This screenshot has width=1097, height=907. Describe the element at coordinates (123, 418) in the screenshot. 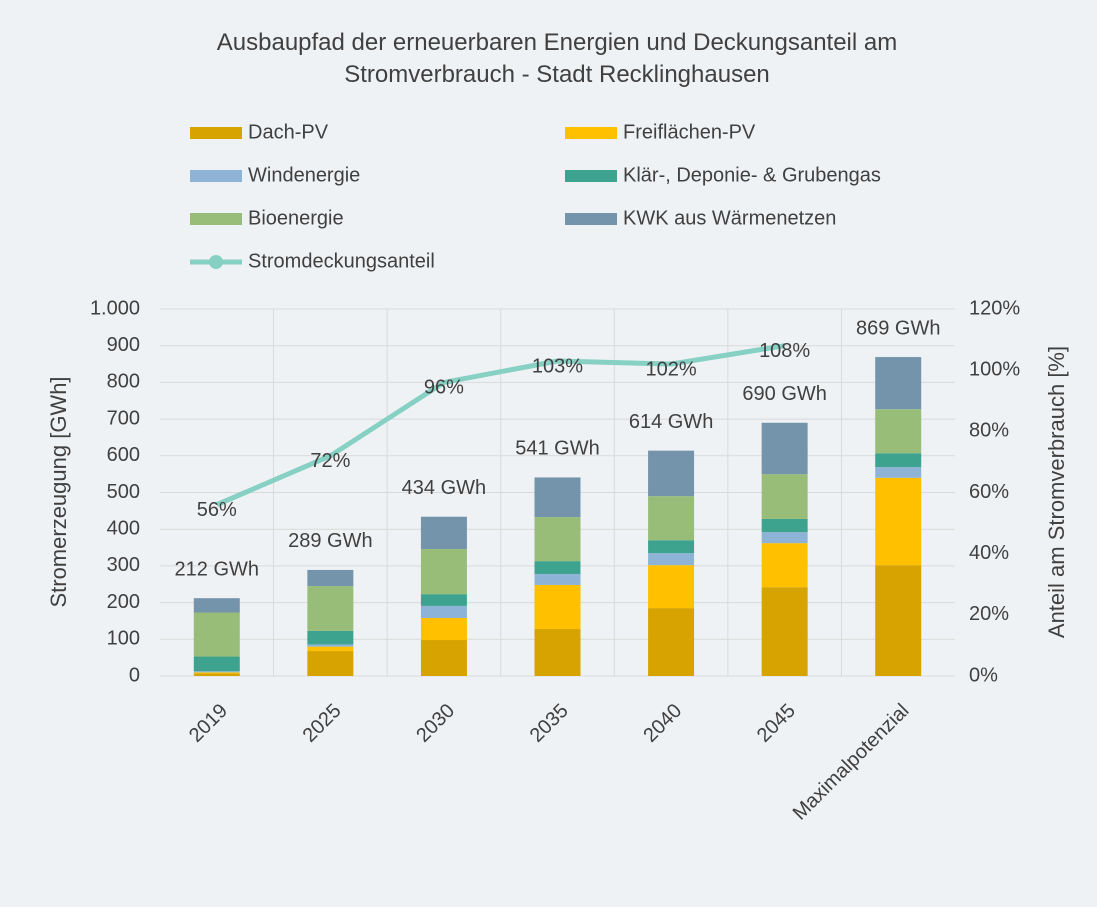

I see `y-tick-label: 700` at that location.